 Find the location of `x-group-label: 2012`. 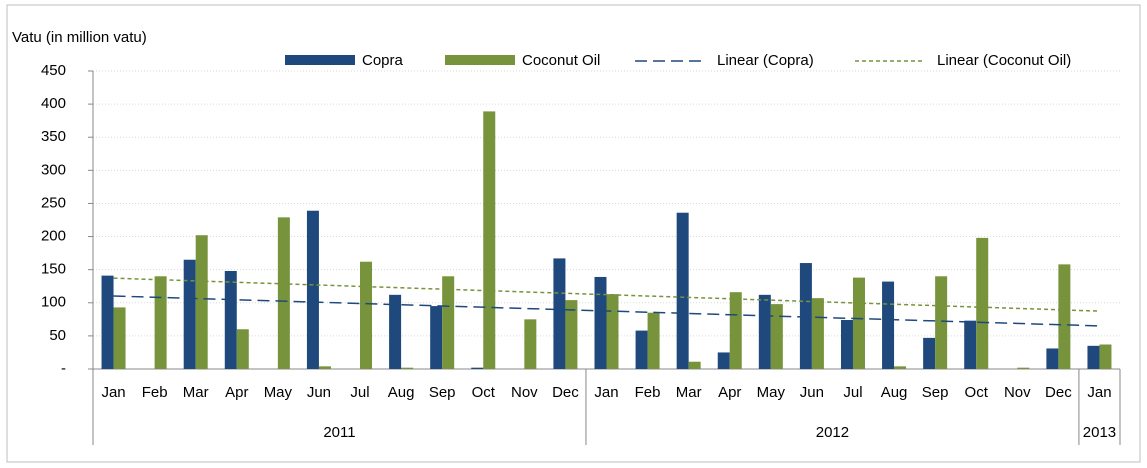

x-group-label: 2012 is located at coordinates (832, 432).